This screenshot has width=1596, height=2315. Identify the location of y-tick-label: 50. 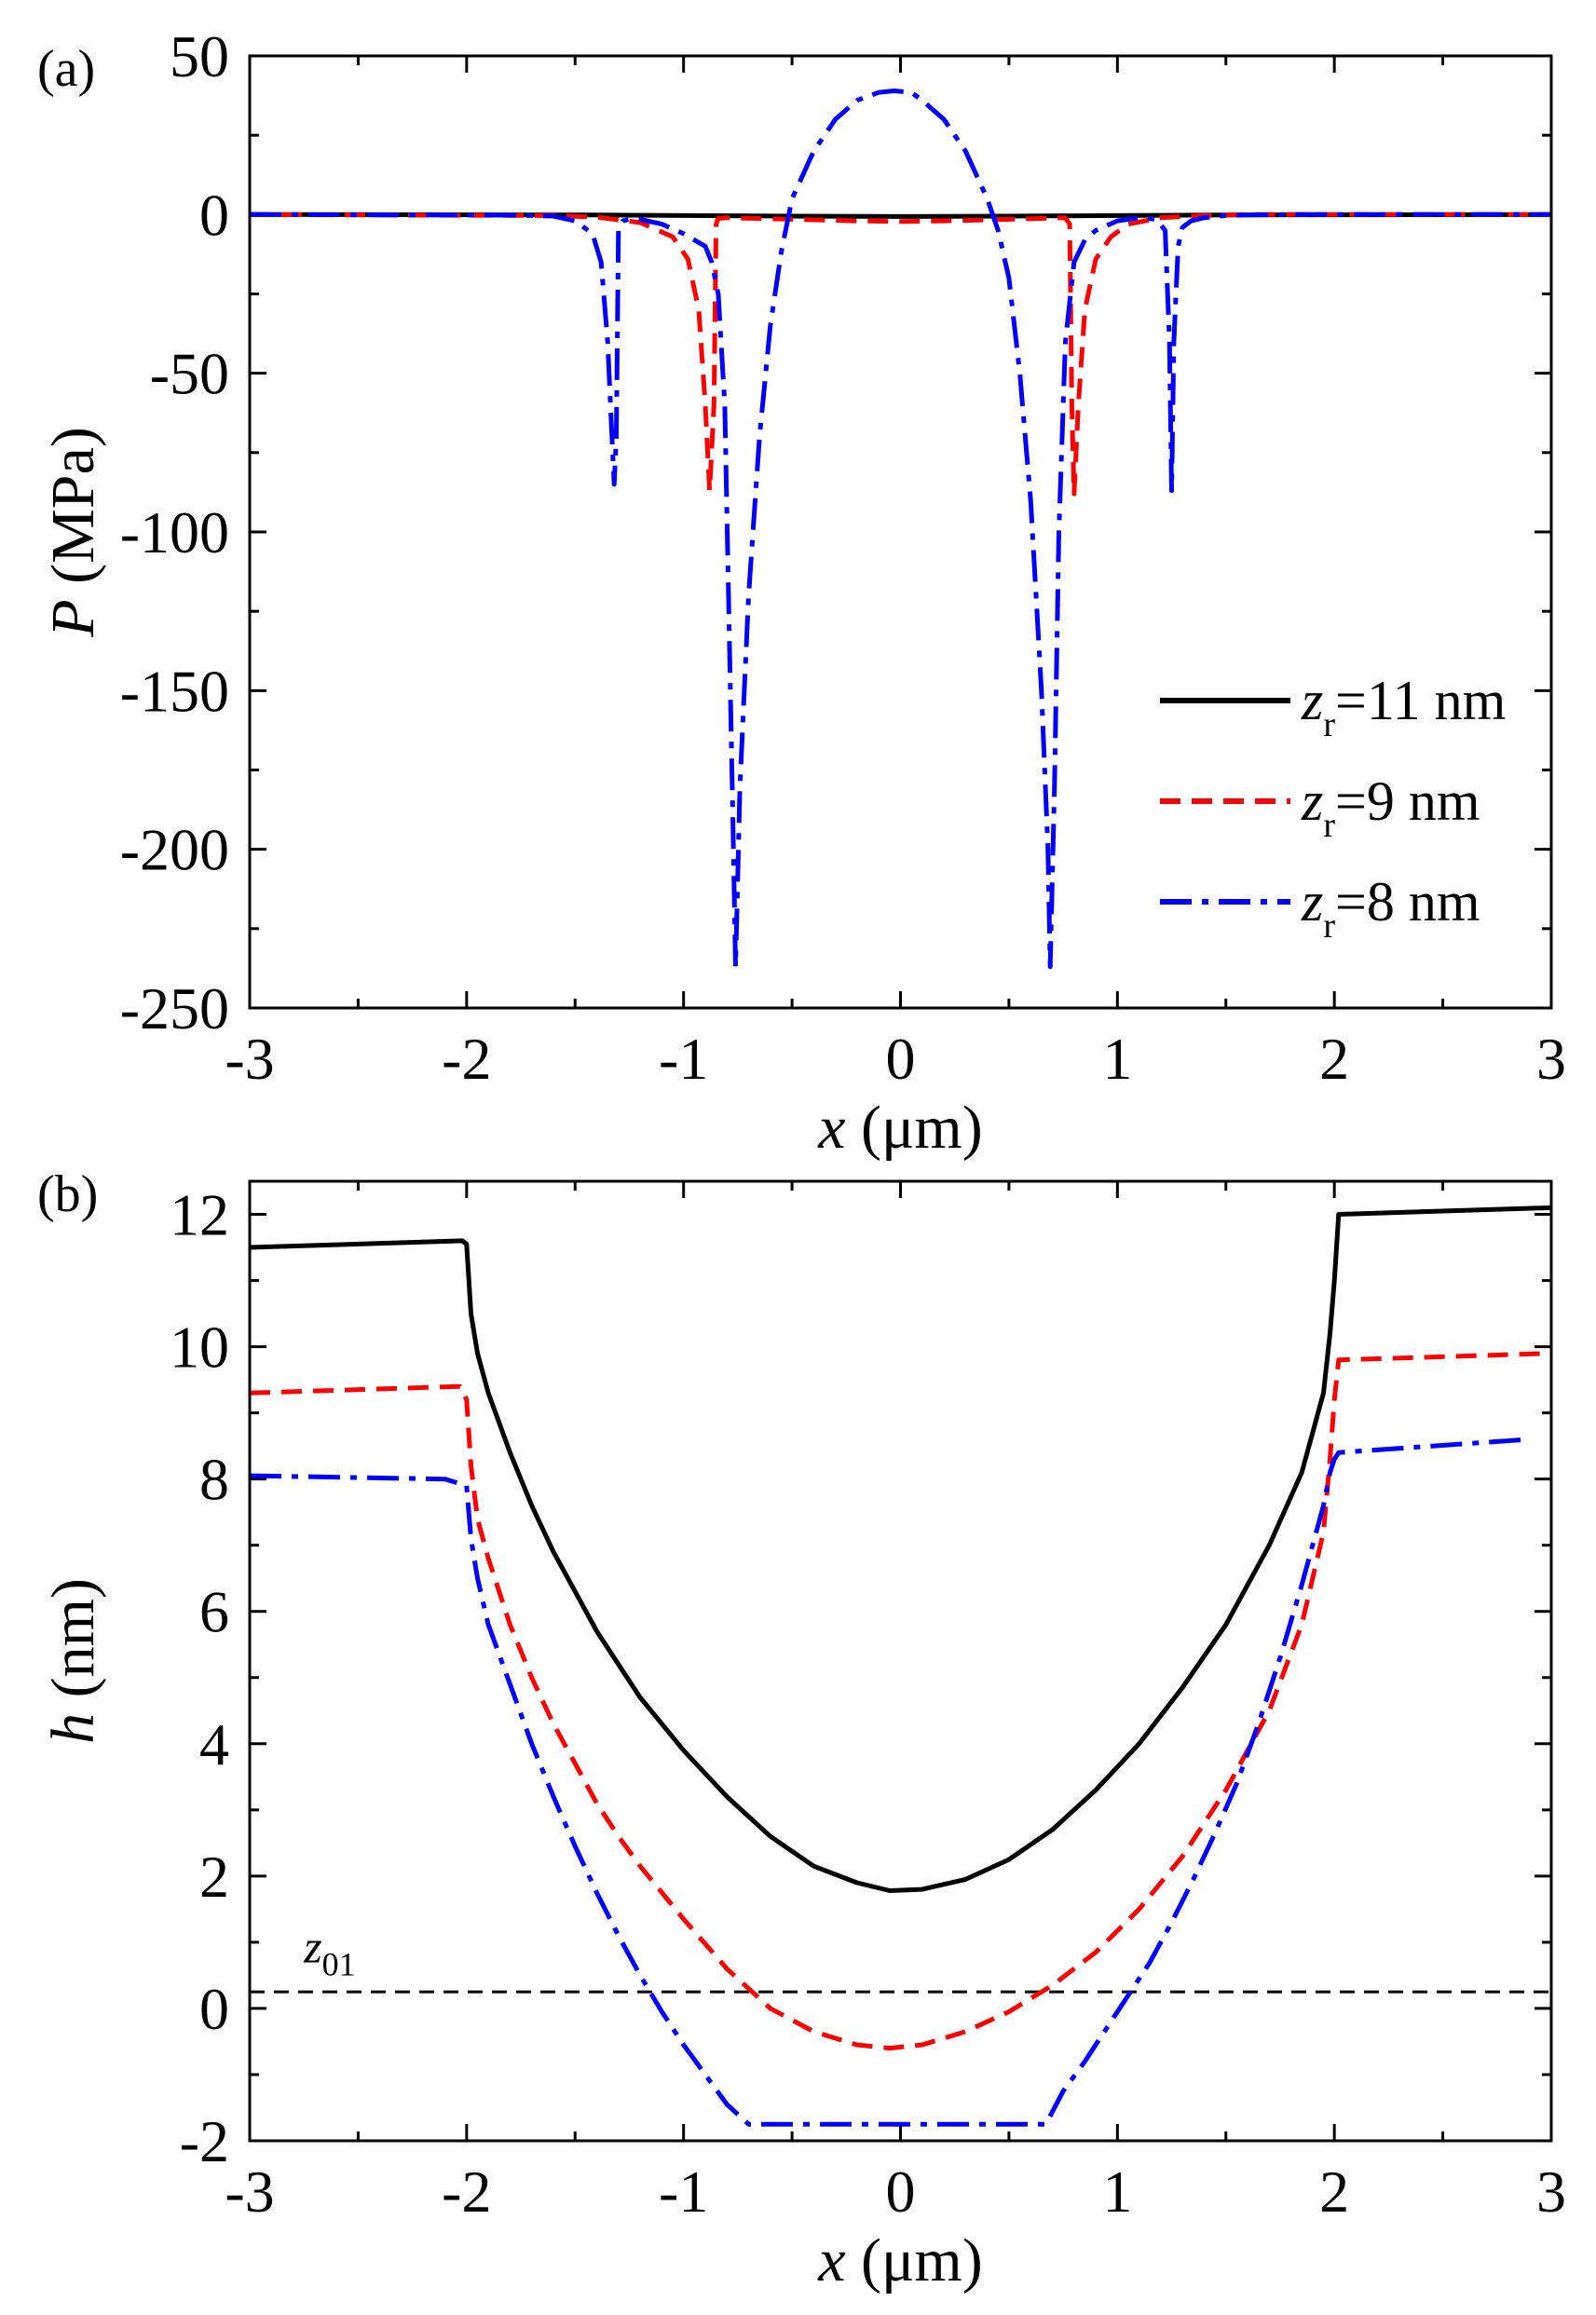
(199, 56).